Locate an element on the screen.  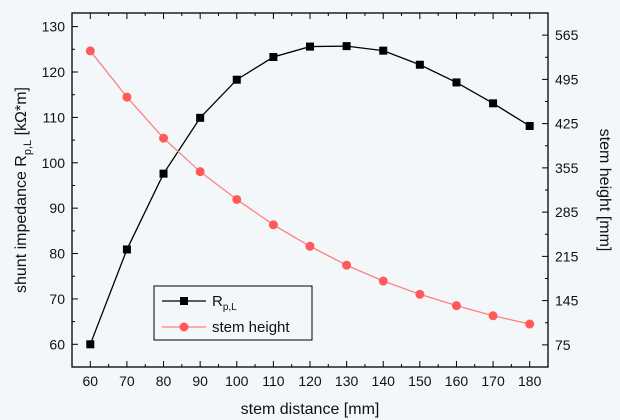
x-tick-label: 110 is located at coordinates (273, 381).